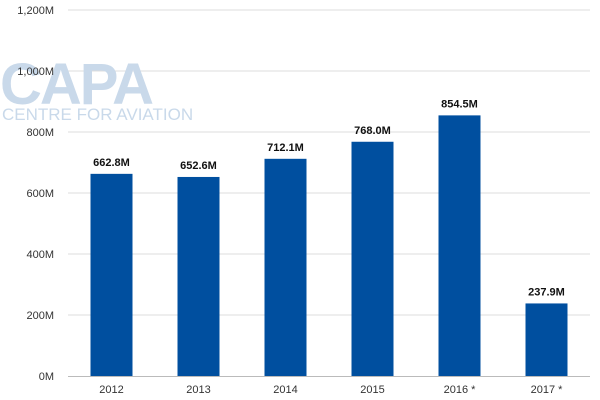  I want to click on y-tick-label: 800M, so click(40, 133).